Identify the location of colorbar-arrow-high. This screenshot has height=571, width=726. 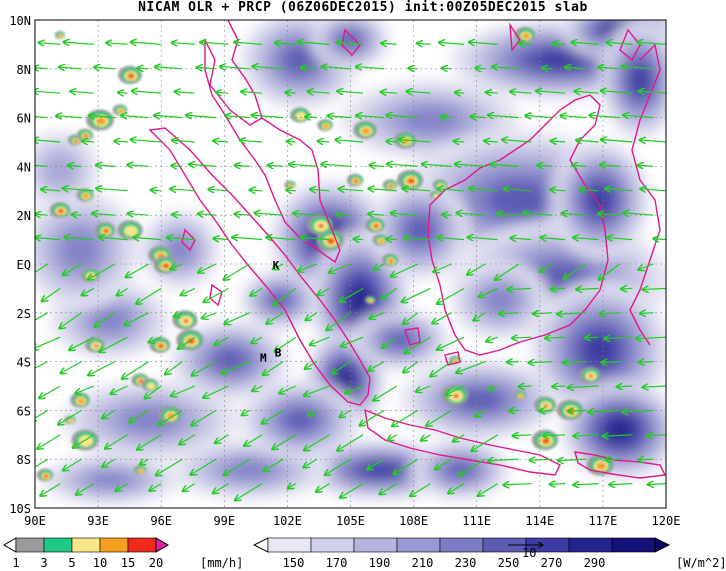
(162, 545).